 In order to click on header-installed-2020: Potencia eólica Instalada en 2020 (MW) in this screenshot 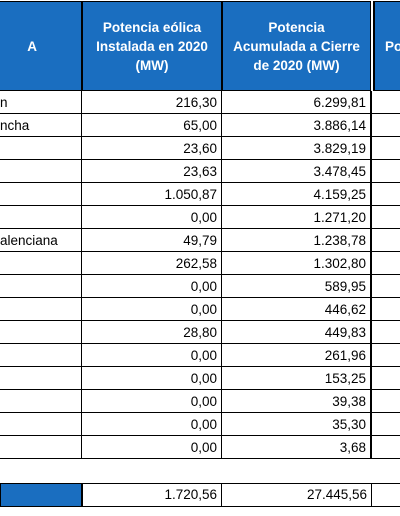, I will do `click(152, 46)`.